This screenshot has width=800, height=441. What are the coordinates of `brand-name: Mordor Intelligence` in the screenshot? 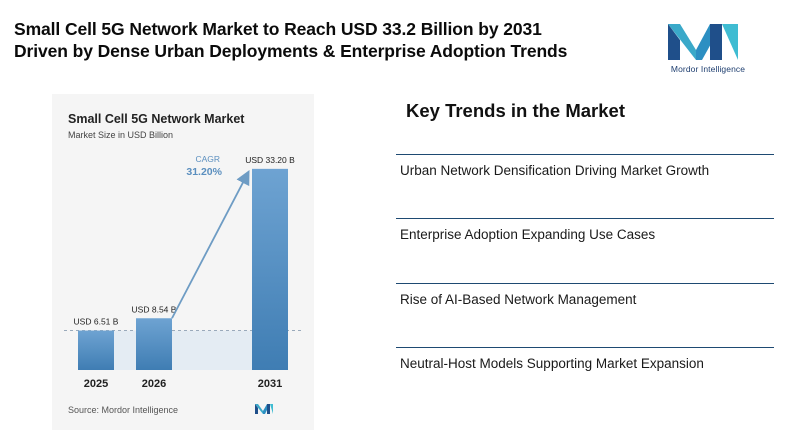 It's located at (708, 69).